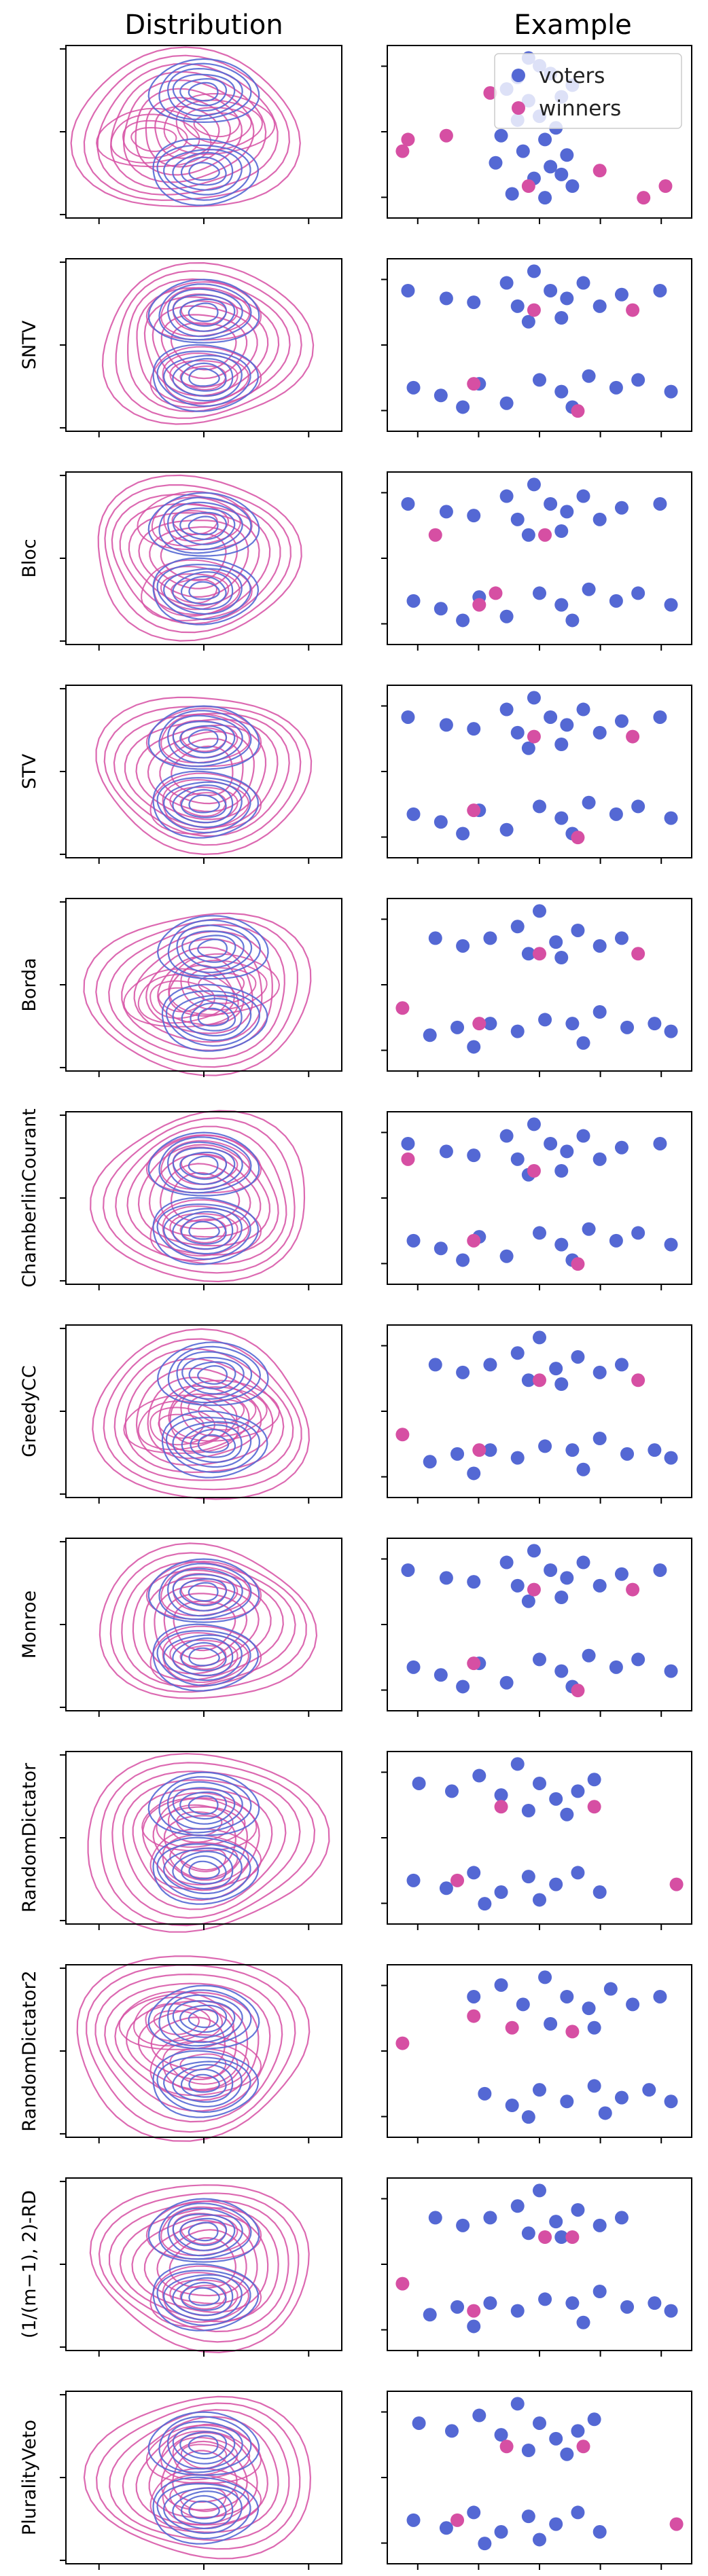 Image resolution: width=708 pixels, height=2576 pixels. I want to click on panel-row-7: Monroe, so click(355, 1627).